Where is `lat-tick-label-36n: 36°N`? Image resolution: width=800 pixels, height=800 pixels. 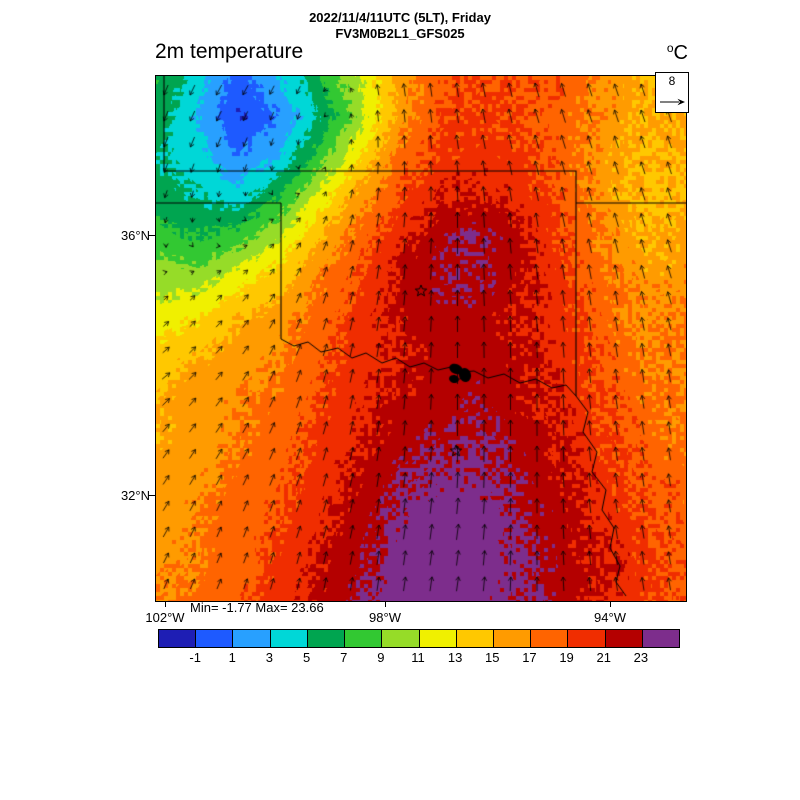
lat-tick-label-36n: 36°N is located at coordinates (135, 235).